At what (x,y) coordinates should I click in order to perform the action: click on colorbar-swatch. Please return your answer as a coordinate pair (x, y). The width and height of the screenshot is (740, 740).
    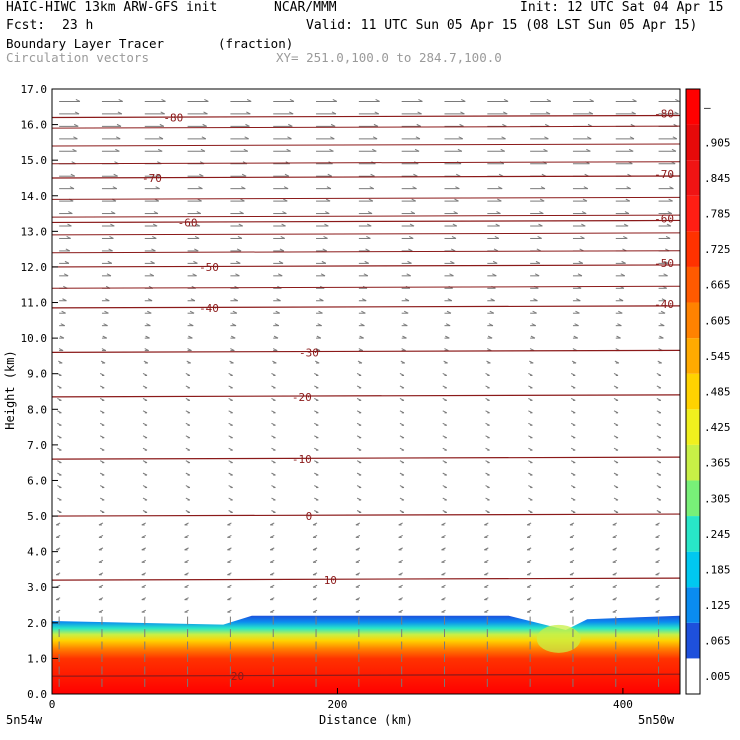
    Looking at the image, I should click on (693, 462).